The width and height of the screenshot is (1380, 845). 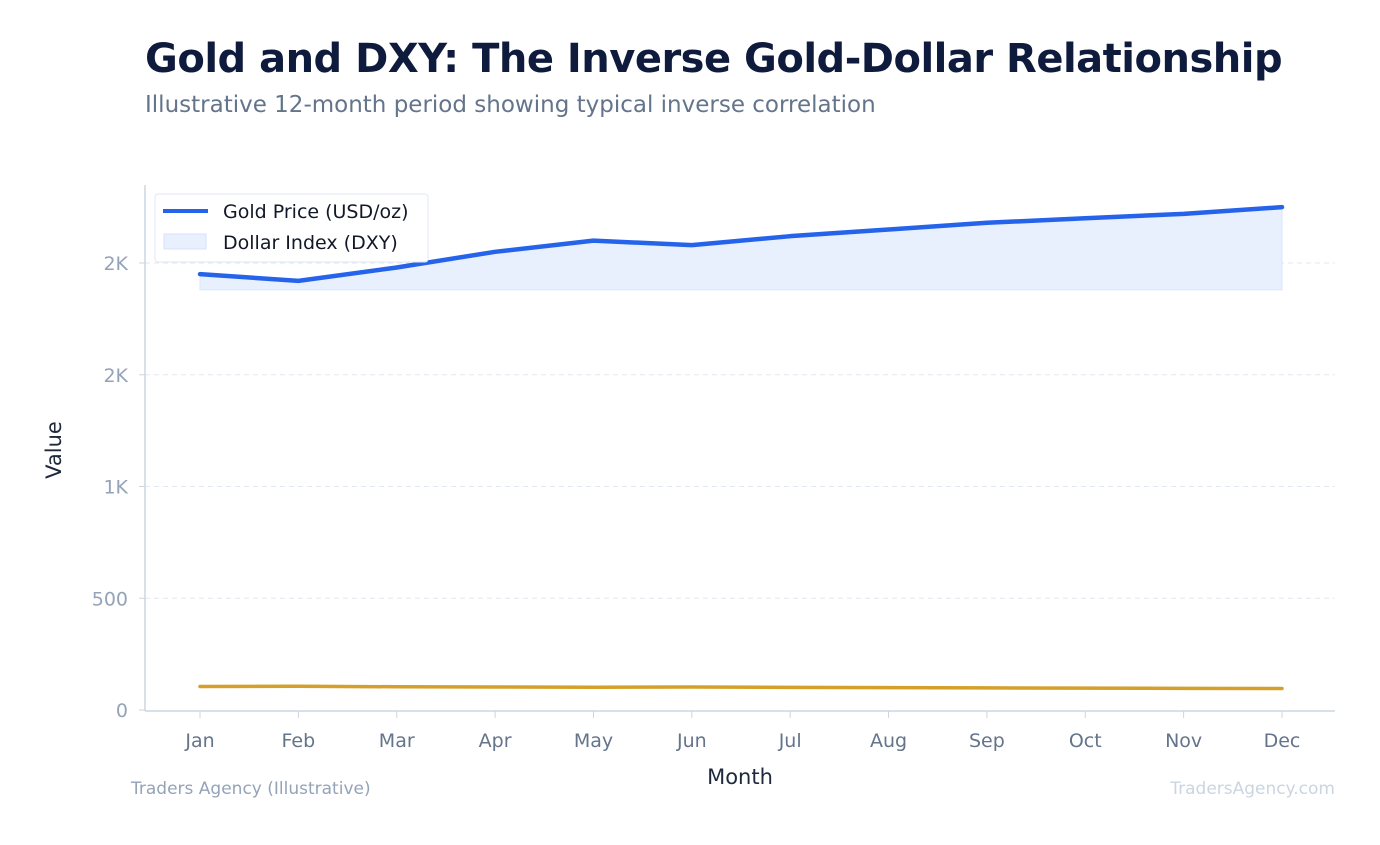 What do you see at coordinates (199, 741) in the screenshot?
I see `x-tick-label: Jan` at bounding box center [199, 741].